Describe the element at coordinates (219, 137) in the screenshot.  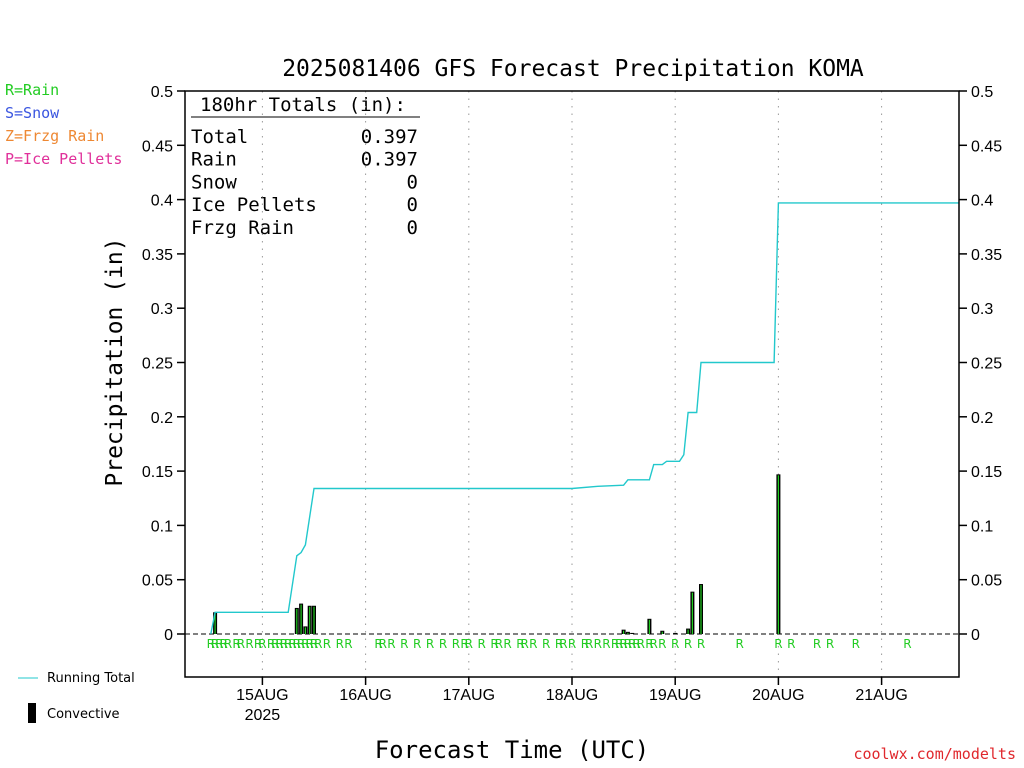
I see `totals-label: Total` at that location.